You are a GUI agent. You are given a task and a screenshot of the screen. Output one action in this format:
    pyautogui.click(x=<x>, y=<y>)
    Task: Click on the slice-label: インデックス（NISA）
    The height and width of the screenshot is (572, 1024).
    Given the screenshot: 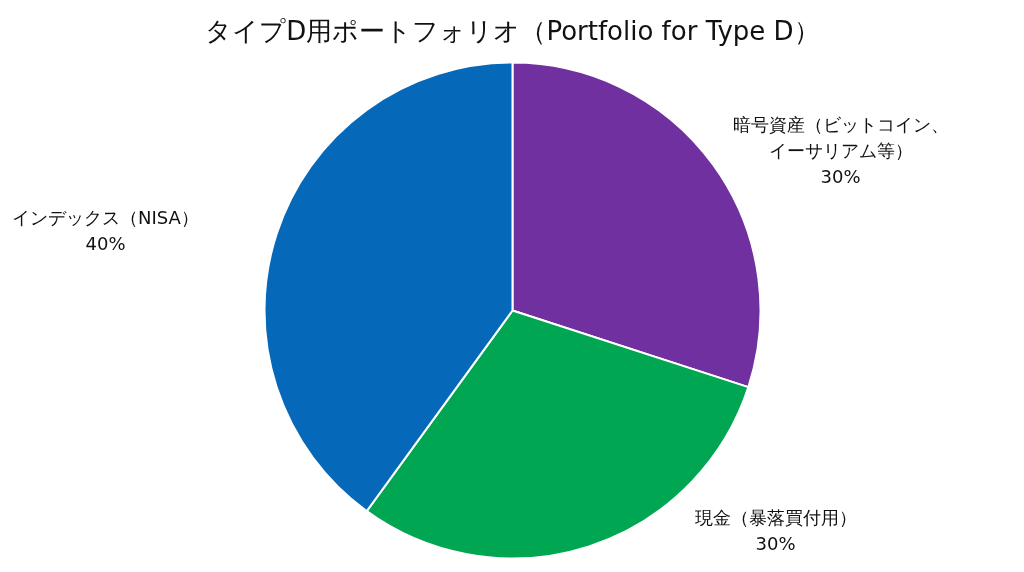 What is the action you would take?
    pyautogui.click(x=105, y=217)
    